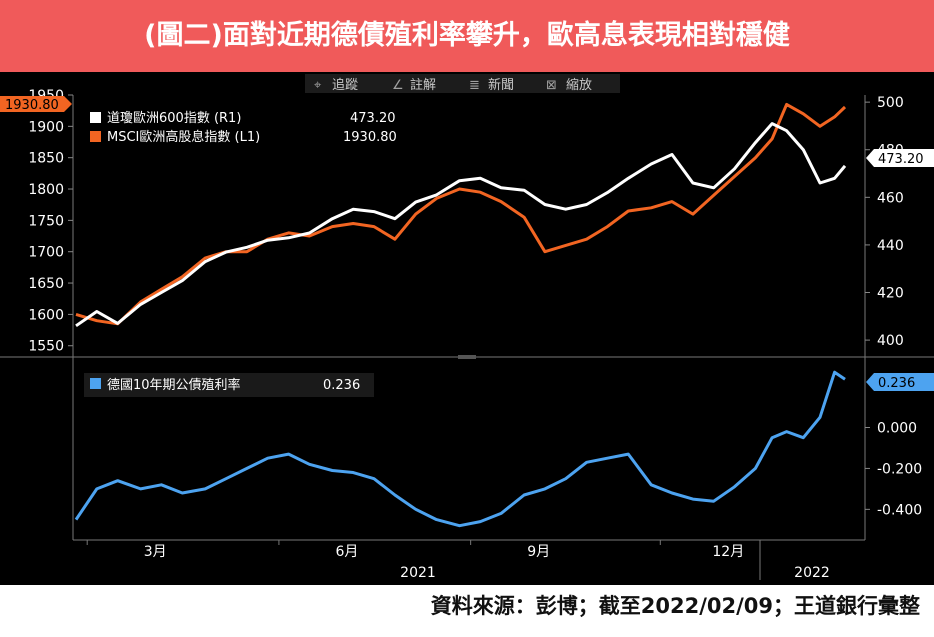 The width and height of the screenshot is (934, 637). What do you see at coordinates (183, 137) in the screenshot?
I see `legend-label-msci: MSCI歐洲高股息指數 (L1)` at bounding box center [183, 137].